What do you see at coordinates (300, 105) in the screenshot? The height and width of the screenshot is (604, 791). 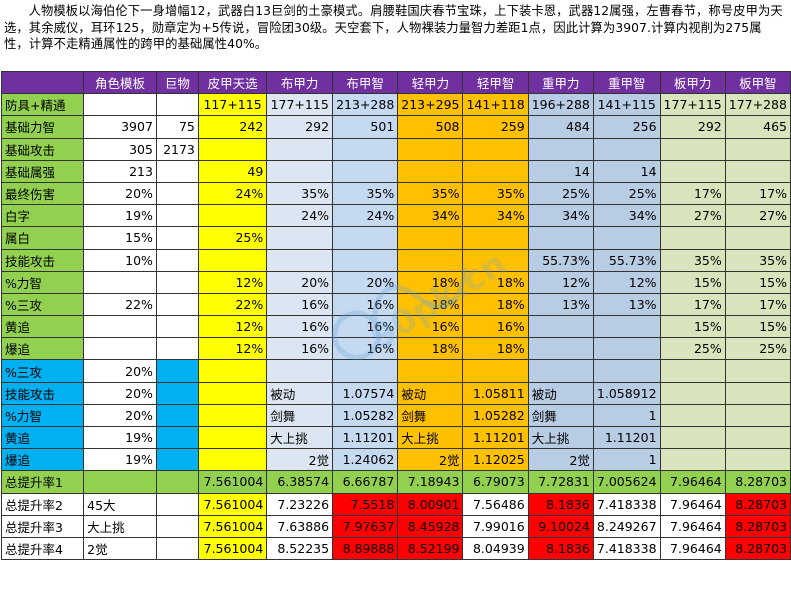 I see `table-cell: 177+115` at bounding box center [300, 105].